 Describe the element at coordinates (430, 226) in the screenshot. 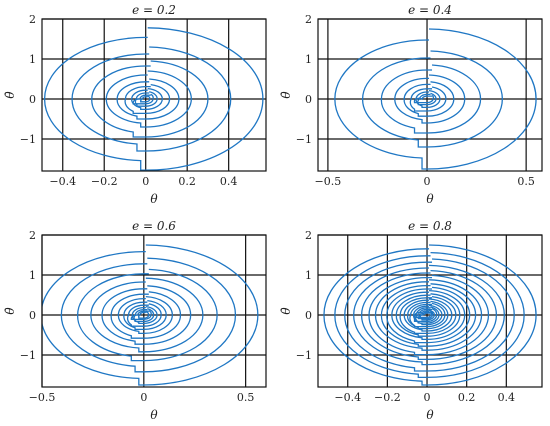

I see `subplot-title: e = 0.8` at that location.